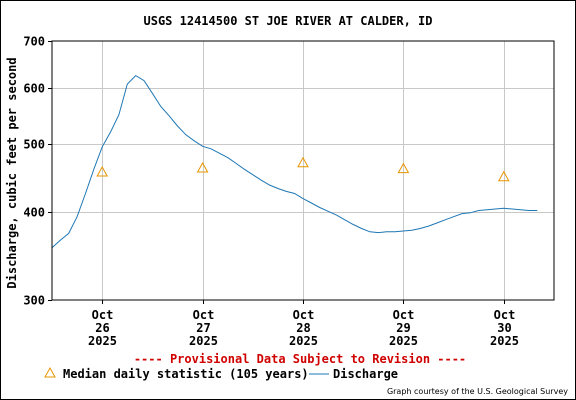  What do you see at coordinates (34, 145) in the screenshot?
I see `y-tick-label: 500` at bounding box center [34, 145].